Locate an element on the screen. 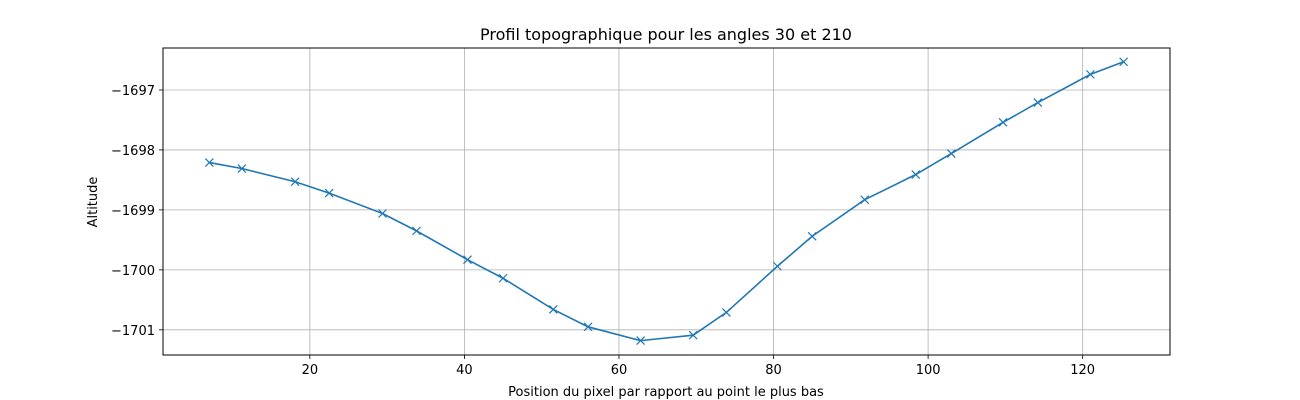  x-tick-label: 40 is located at coordinates (464, 370).